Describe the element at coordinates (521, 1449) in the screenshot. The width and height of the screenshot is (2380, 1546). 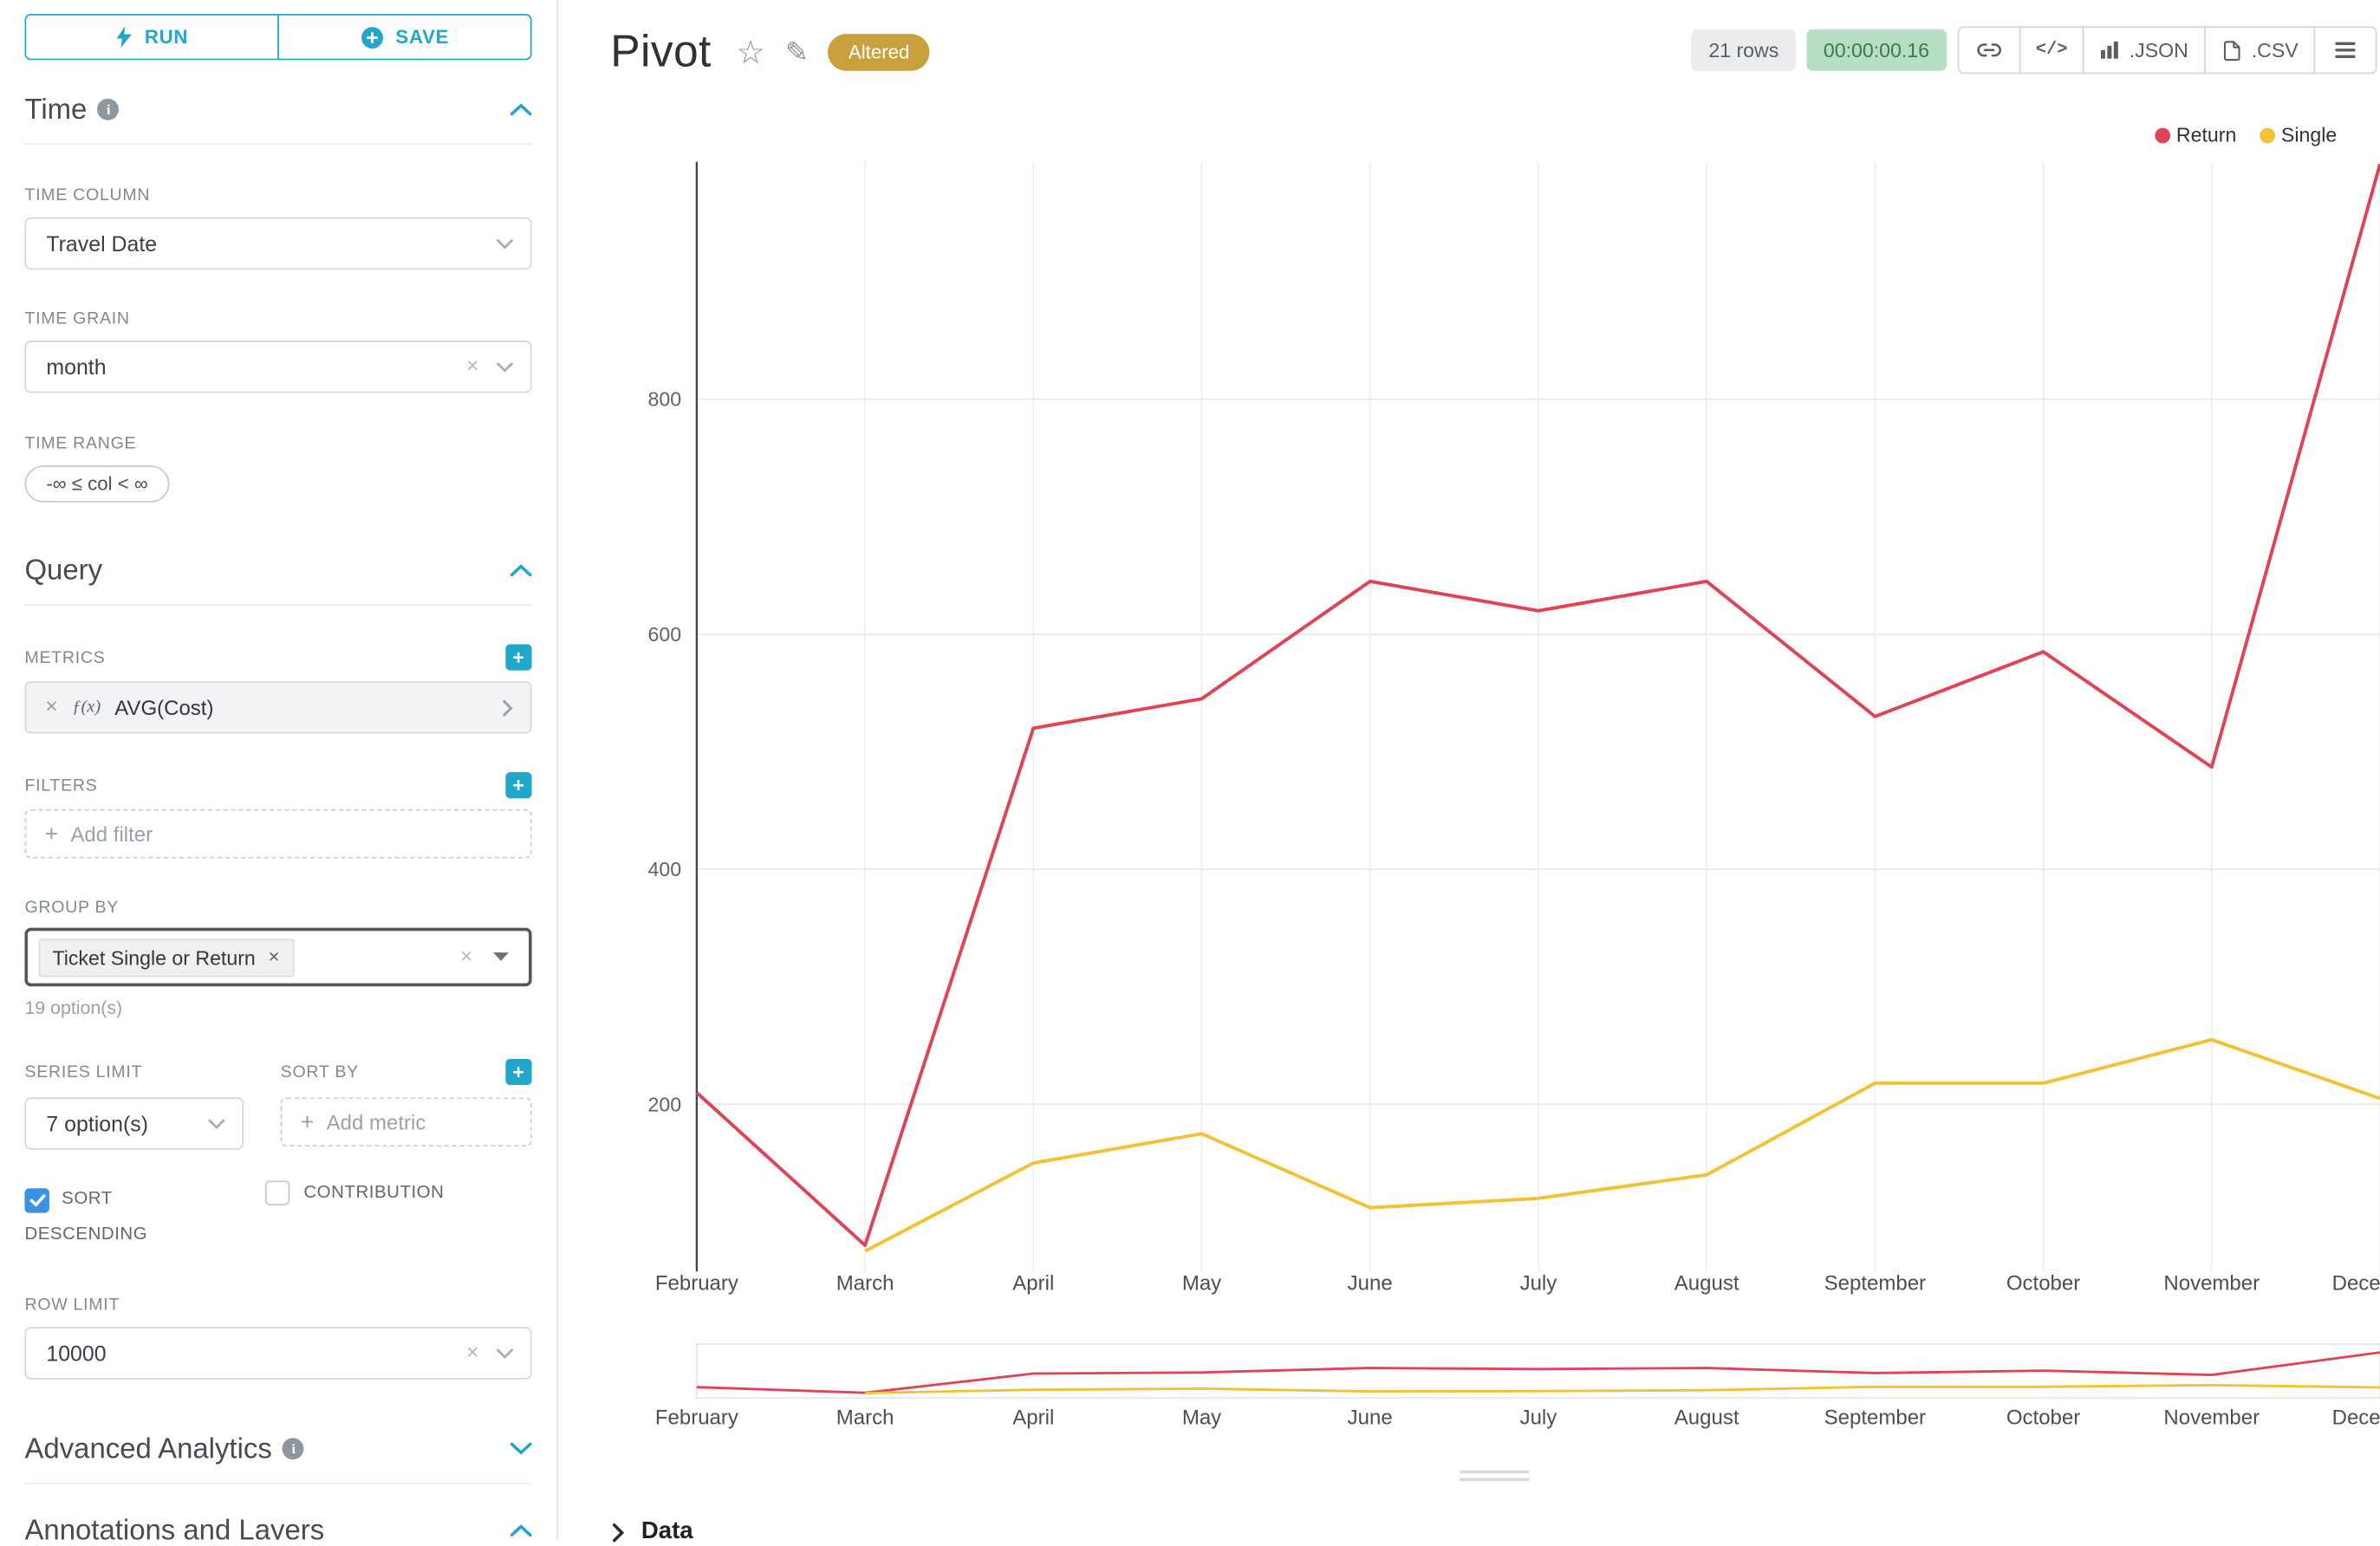
I see `chevron-down-icon` at that location.